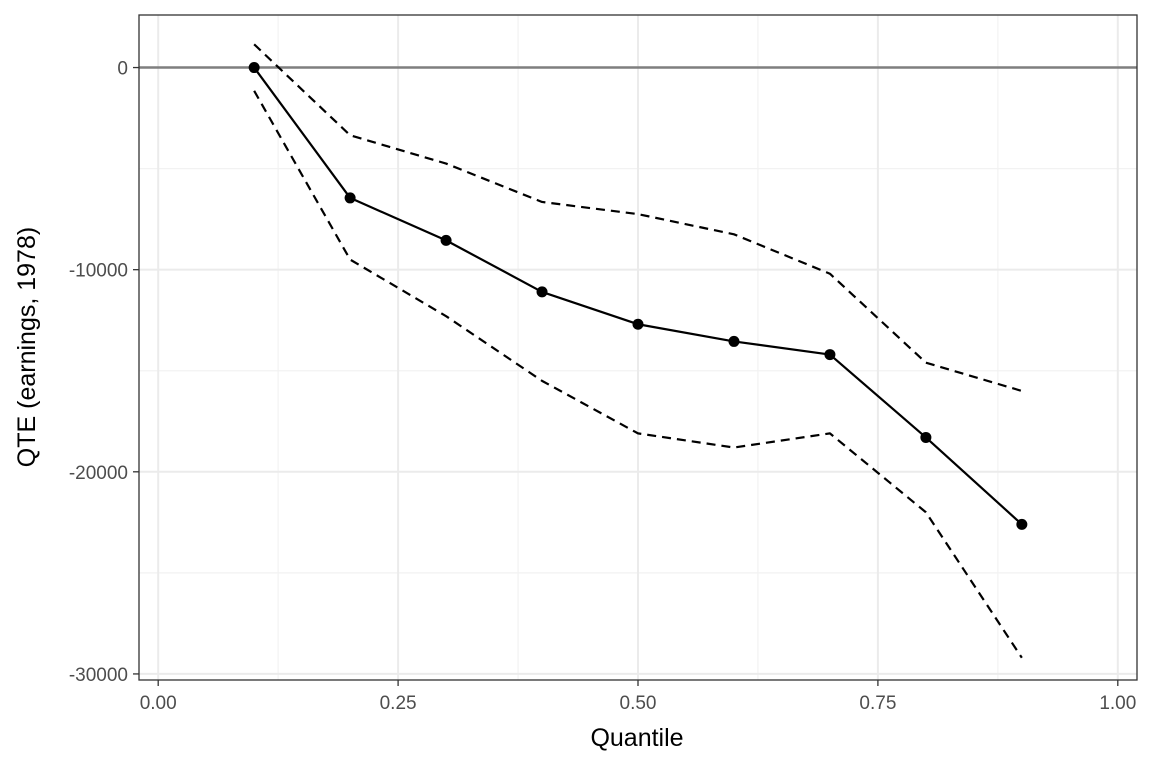  I want to click on y-tick-label: -30000, so click(98, 675).